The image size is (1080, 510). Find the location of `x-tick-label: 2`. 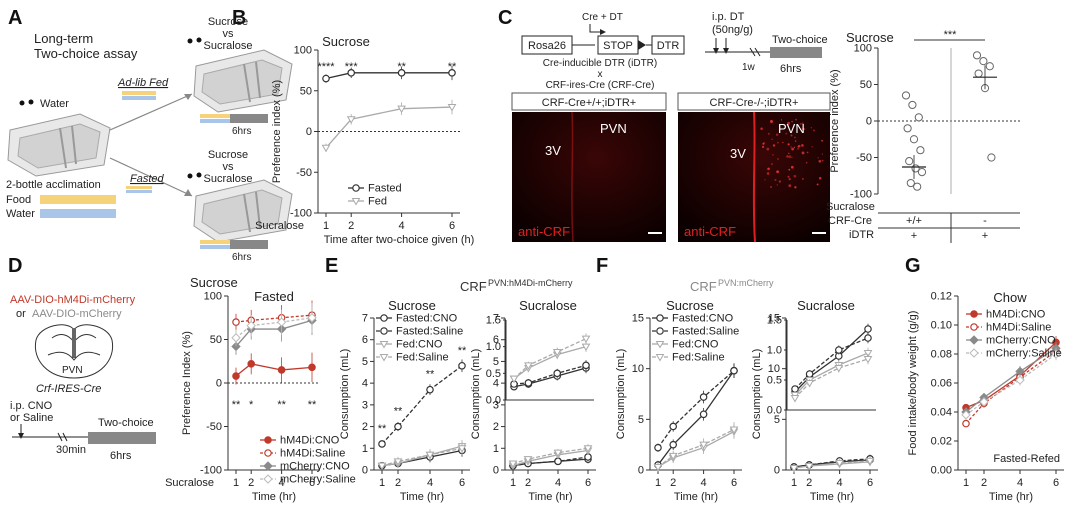

x-tick-label: 2 is located at coordinates (251, 483).